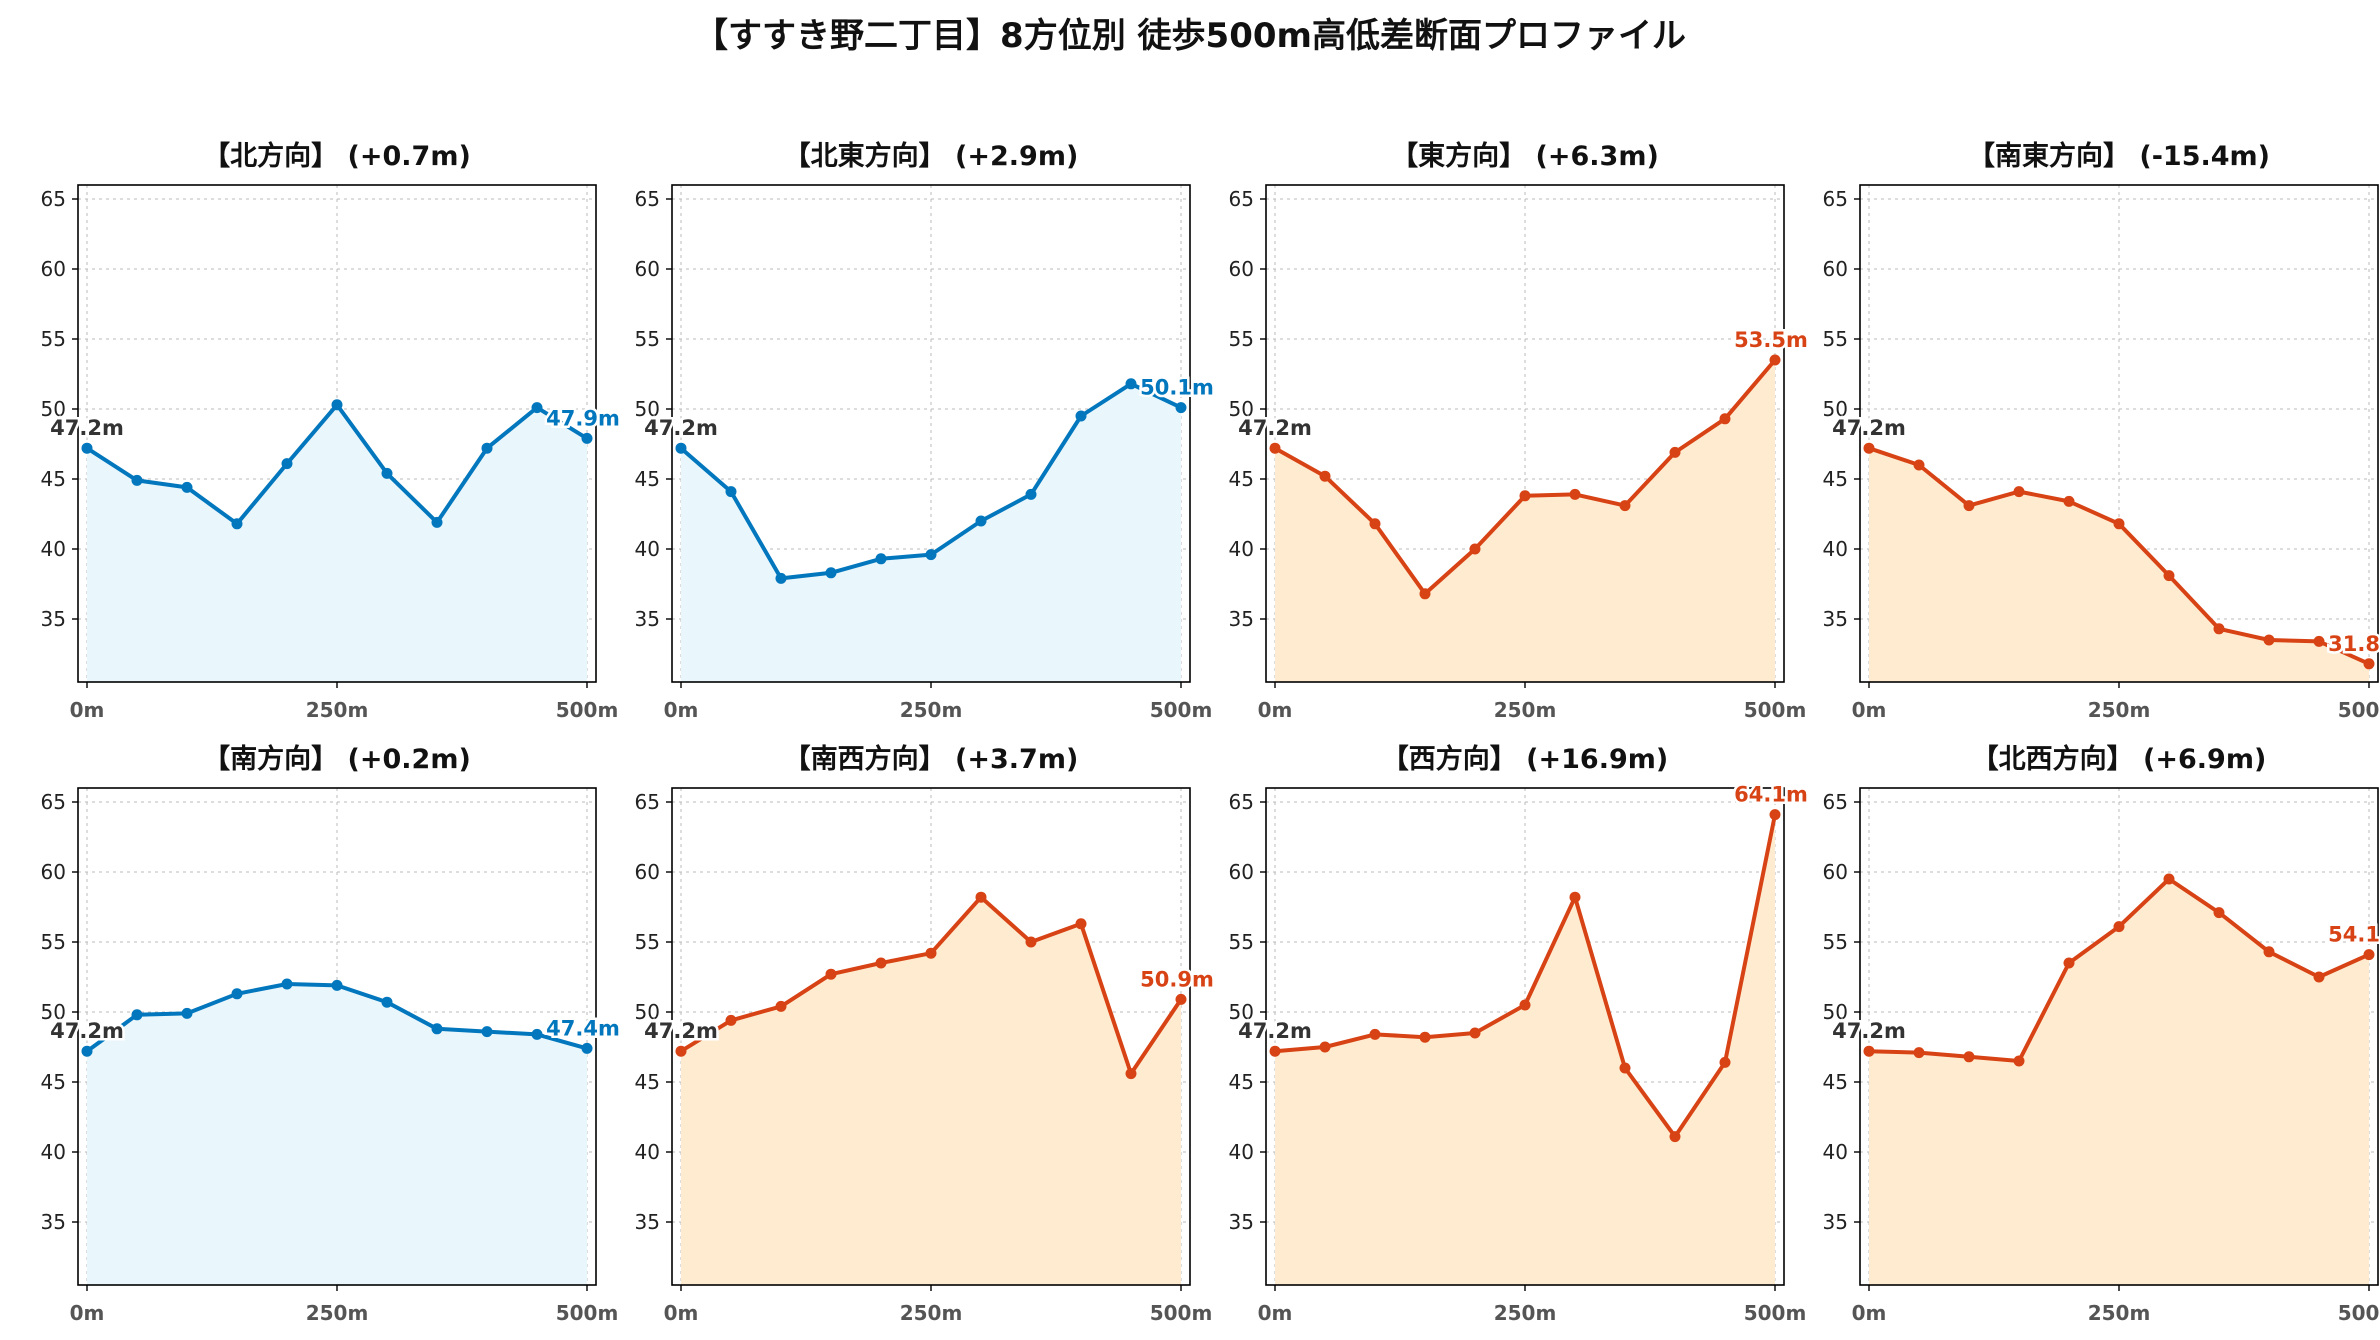 The image size is (2380, 1340). What do you see at coordinates (1177, 388) in the screenshot?
I see `end-value-label: 50.1m` at bounding box center [1177, 388].